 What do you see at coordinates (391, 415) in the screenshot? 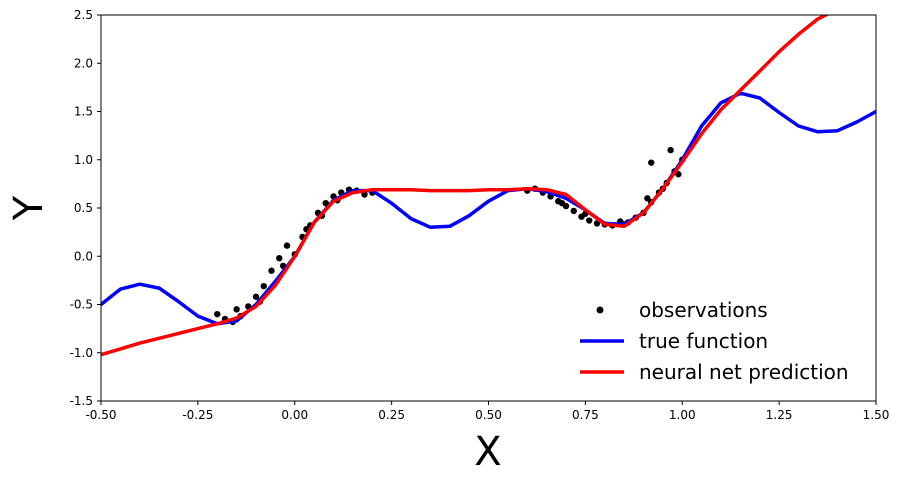
I see `x-tick-label: 0.25` at bounding box center [391, 415].